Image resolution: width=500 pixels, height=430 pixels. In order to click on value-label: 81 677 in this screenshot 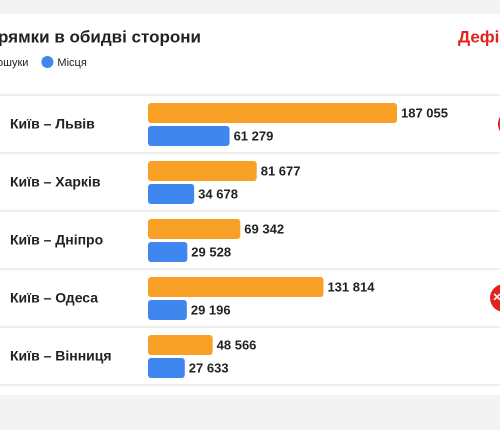, I will do `click(281, 170)`.